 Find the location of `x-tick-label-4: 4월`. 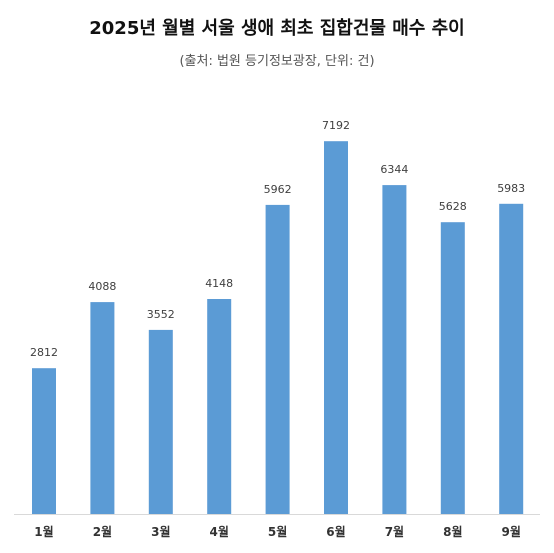

x-tick-label-4: 4월 is located at coordinates (219, 531).